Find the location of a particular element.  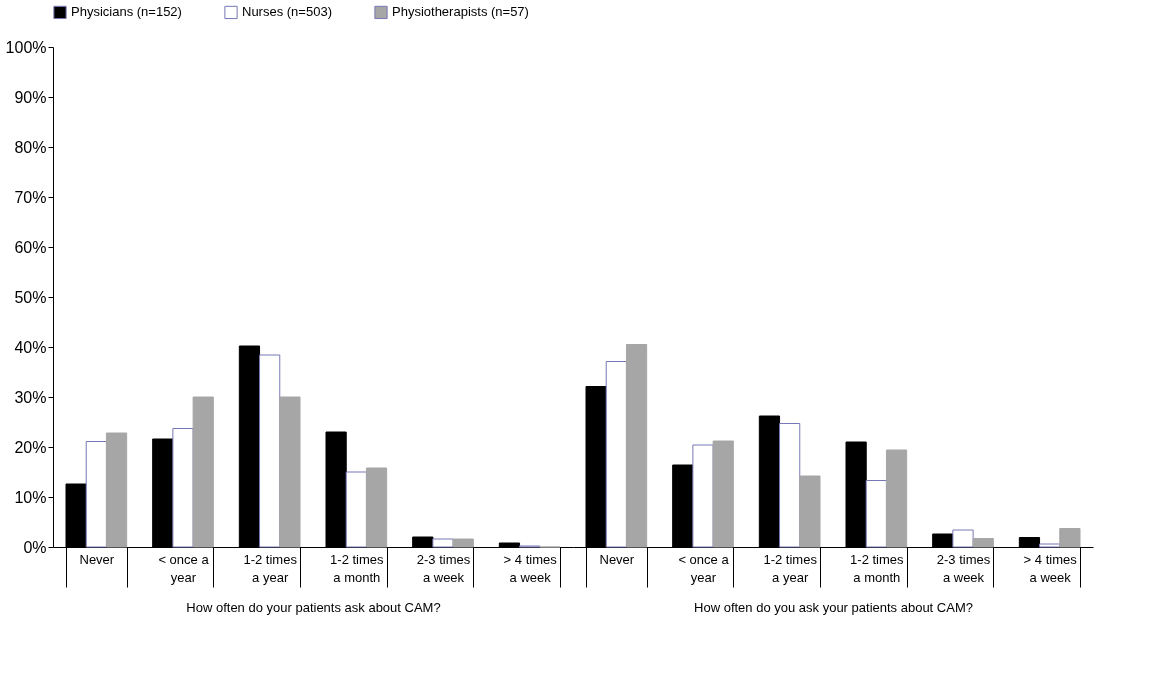

legend-label: Physicians (n=152) is located at coordinates (126, 12).